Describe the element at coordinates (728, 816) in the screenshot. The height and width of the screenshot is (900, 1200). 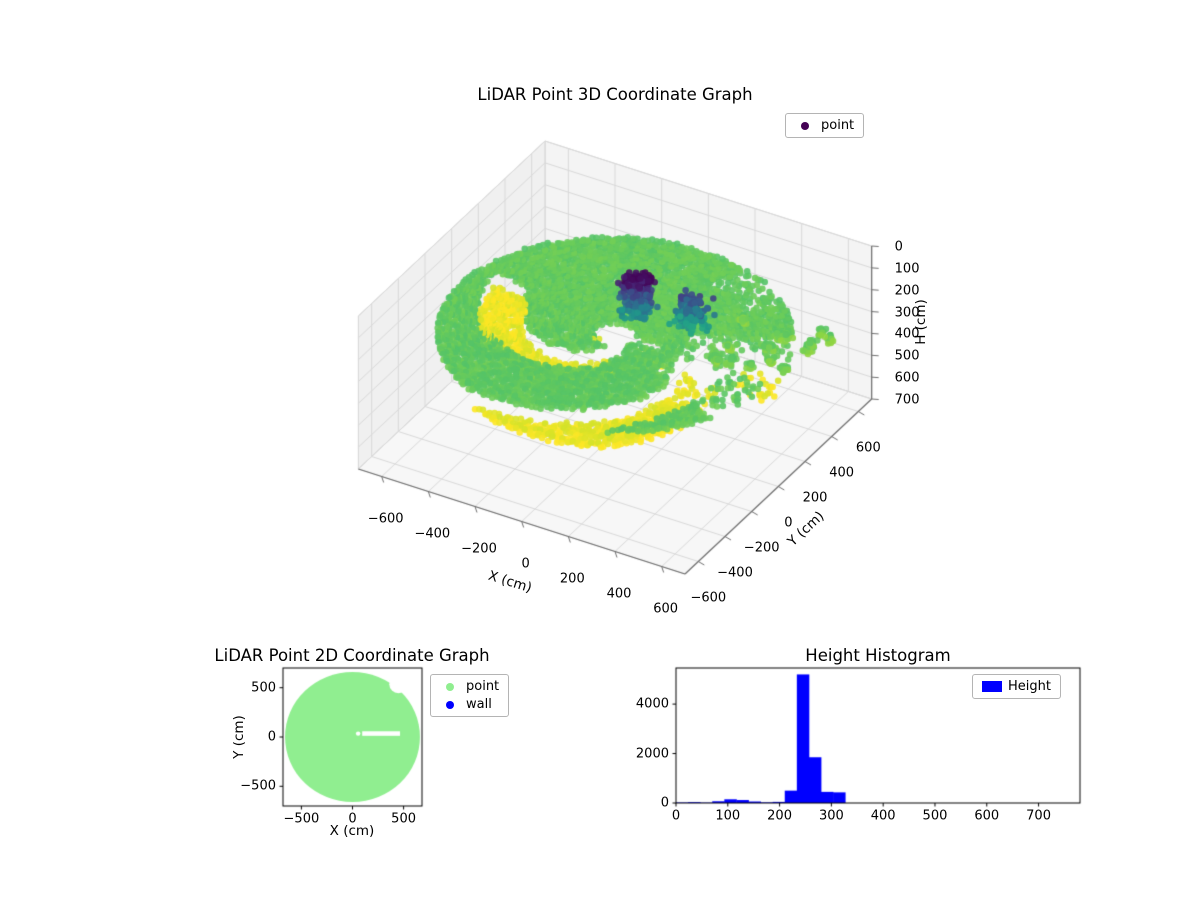
I see `histogram-x-tick-label: 100` at that location.